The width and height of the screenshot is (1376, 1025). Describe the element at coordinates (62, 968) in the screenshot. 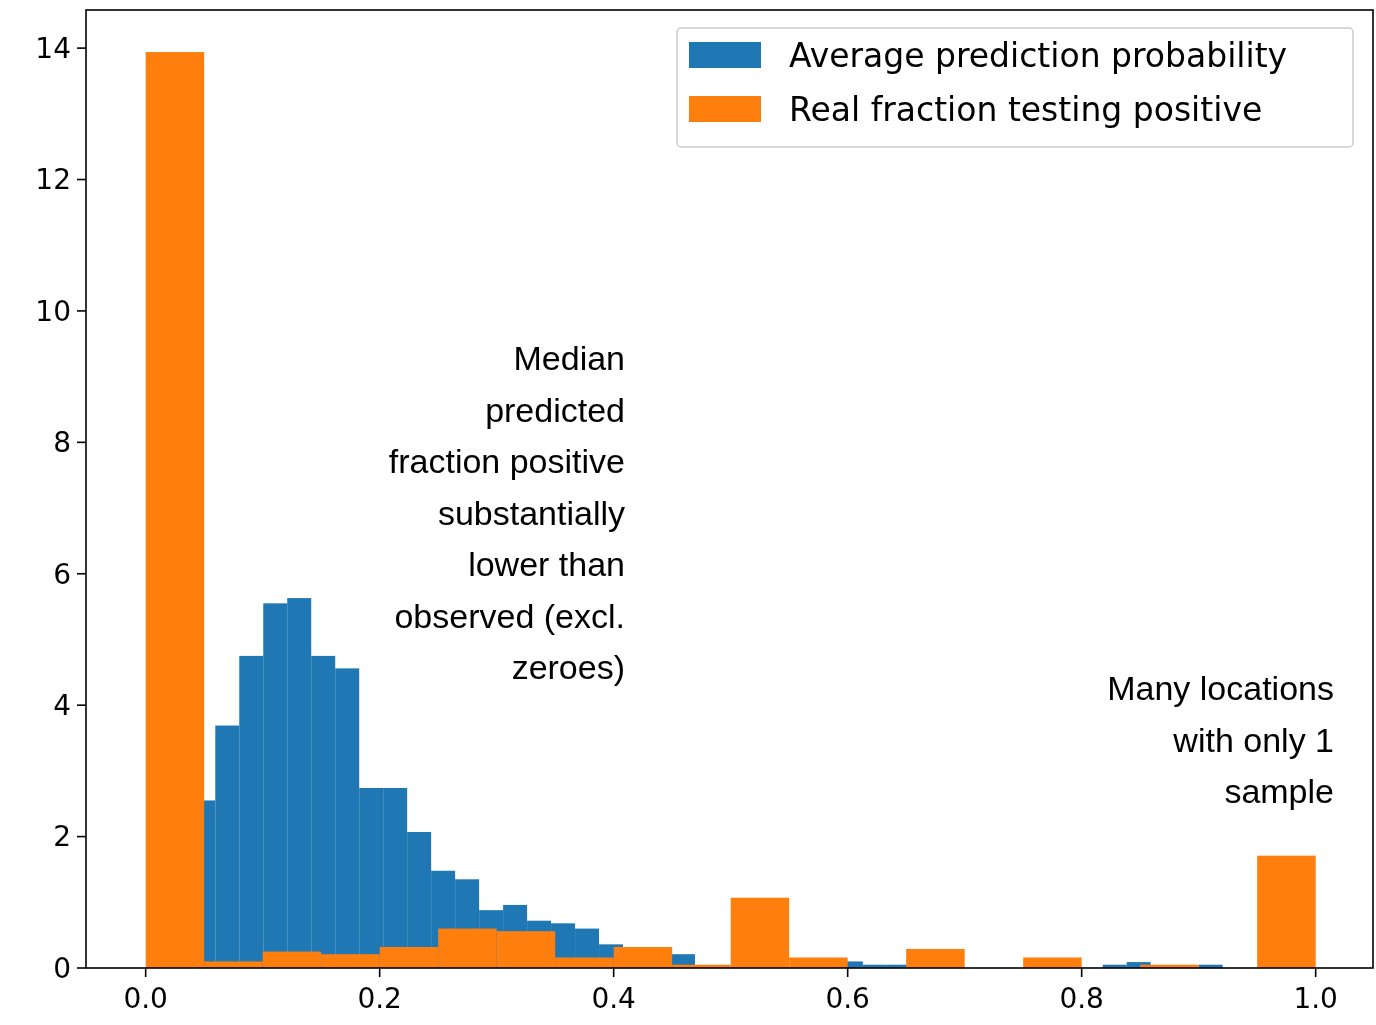

I see `y-tick-label: 0` at that location.